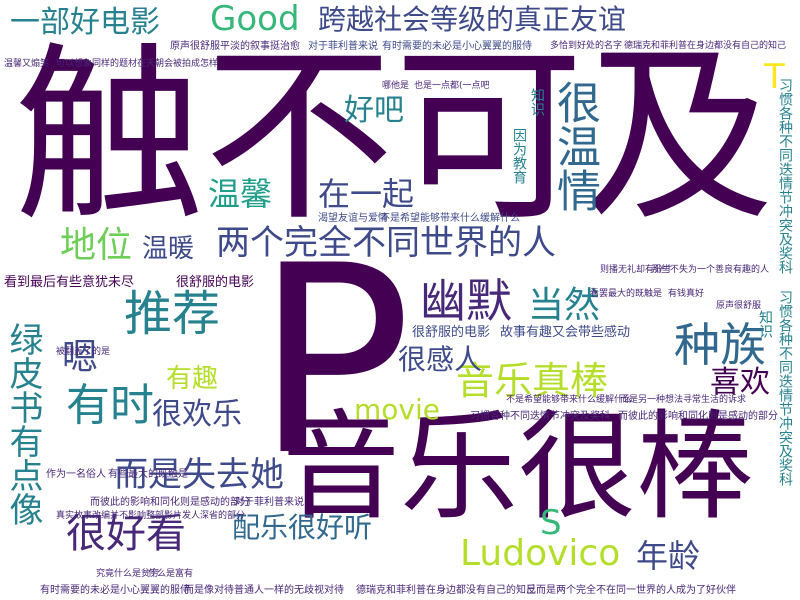 This screenshot has width=800, height=600. I want to click on phrase-ershi-2: 而是另一种想法寻常生活的诉求, so click(683, 400).